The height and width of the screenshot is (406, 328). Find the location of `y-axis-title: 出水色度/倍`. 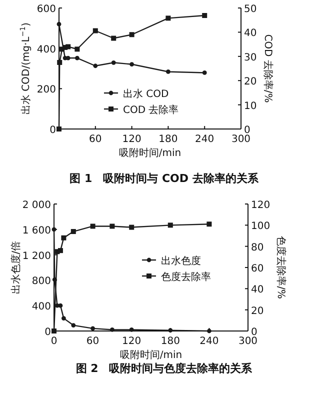

y-axis-title: 出水色度/倍 is located at coordinates (16, 267).